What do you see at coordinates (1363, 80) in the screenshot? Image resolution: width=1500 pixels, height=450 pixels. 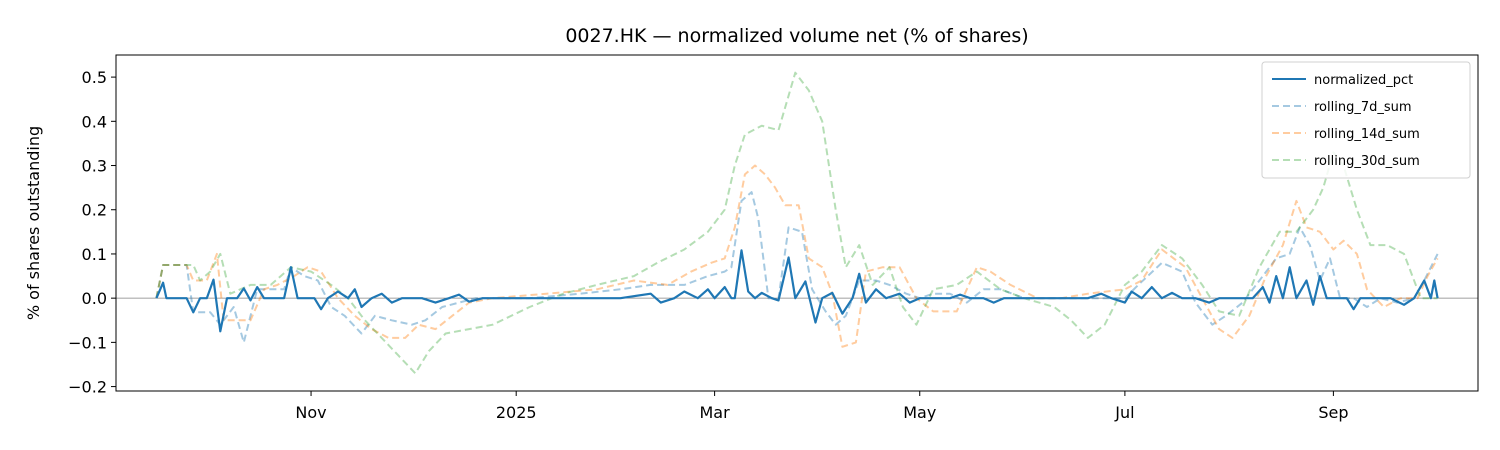 I see `legend-label: normalized_pct` at bounding box center [1363, 80].